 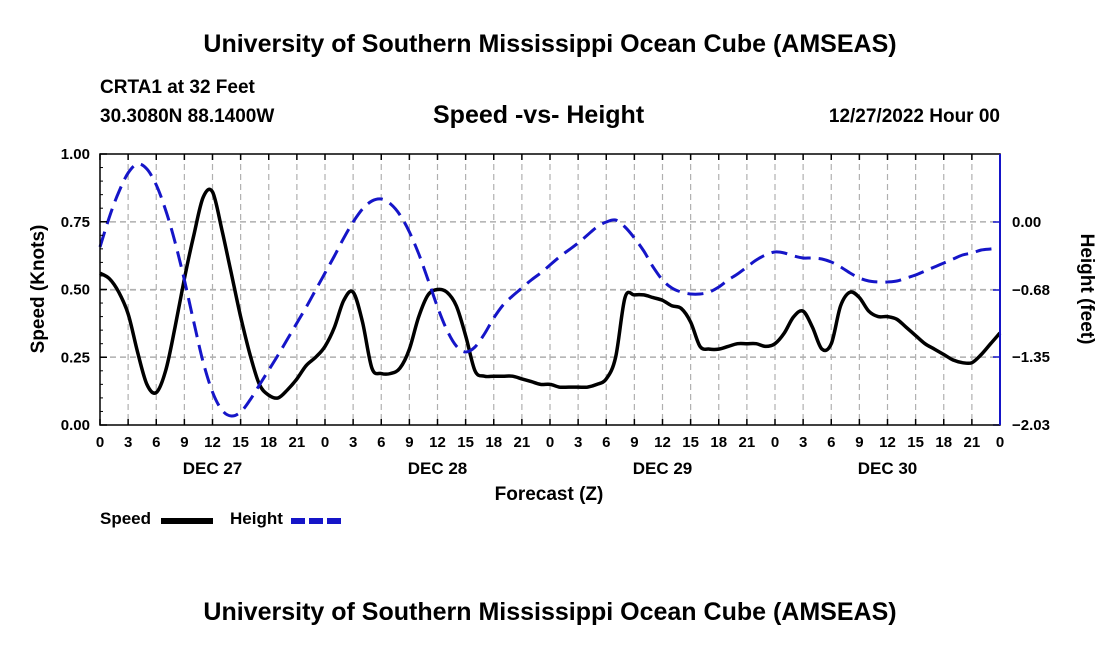 What do you see at coordinates (187, 116) in the screenshot?
I see `coordinates-label: 30.3080N 88.1400W` at bounding box center [187, 116].